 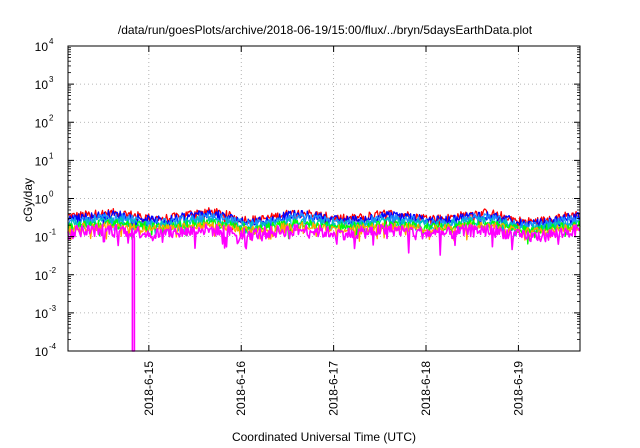 What do you see at coordinates (51, 194) in the screenshot?
I see `y-tick-exponent: 0` at bounding box center [51, 194].